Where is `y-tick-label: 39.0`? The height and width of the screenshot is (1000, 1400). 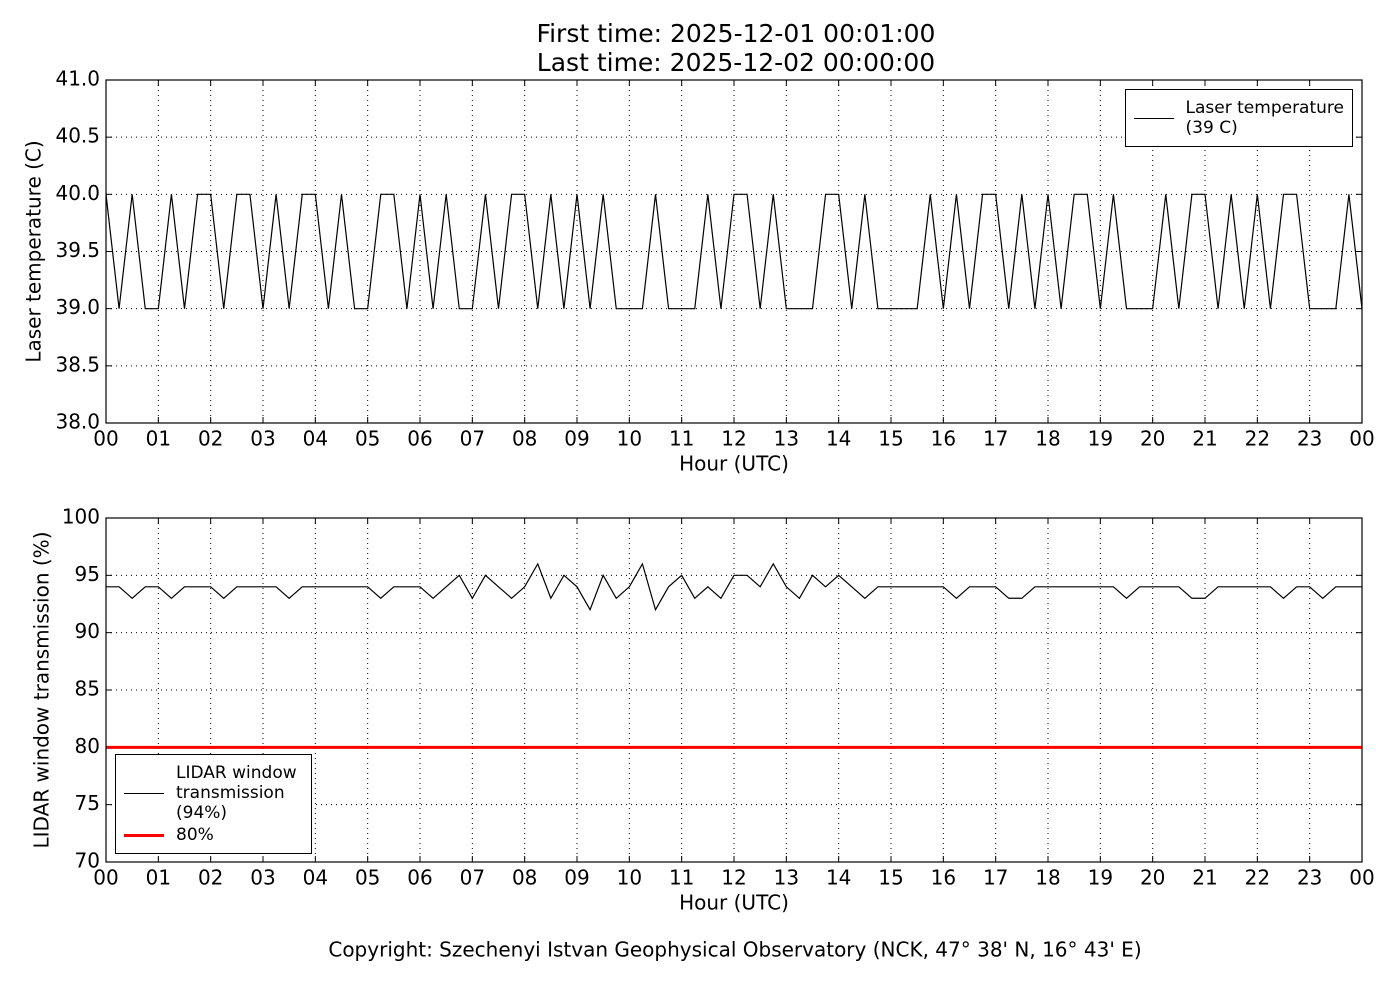
y-tick-label: 39.0 is located at coordinates (77, 307).